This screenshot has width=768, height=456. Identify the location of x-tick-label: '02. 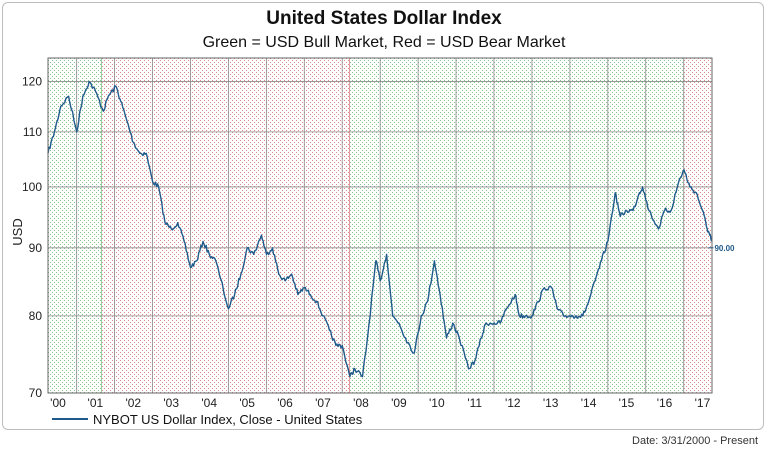
(133, 403).